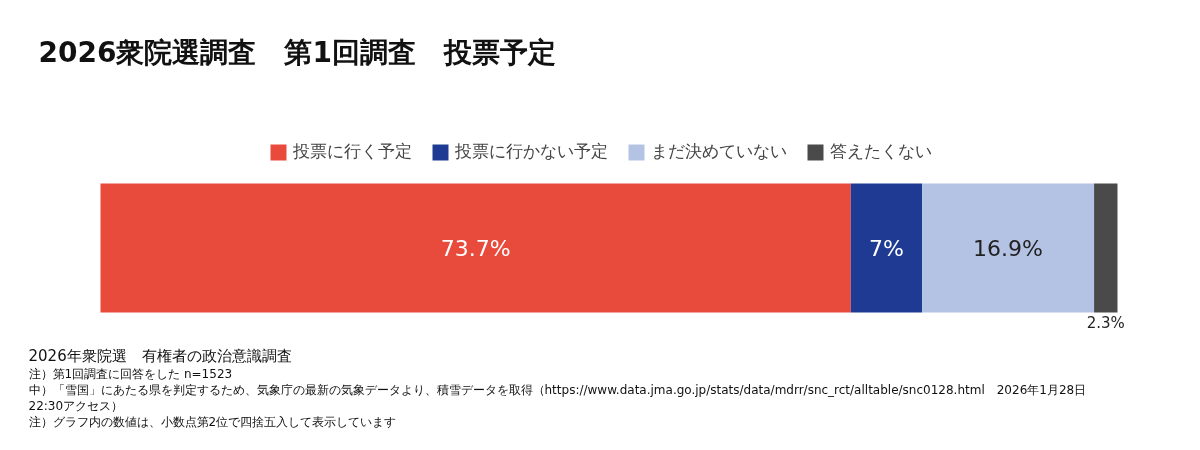  What do you see at coordinates (531, 151) in the screenshot?
I see `legend-label: 投票に行かない予定` at bounding box center [531, 151].